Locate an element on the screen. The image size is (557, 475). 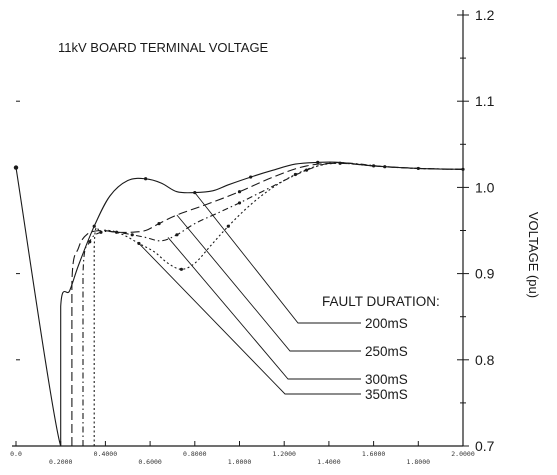
x-tick-label: 0.2000 is located at coordinates (61, 462).